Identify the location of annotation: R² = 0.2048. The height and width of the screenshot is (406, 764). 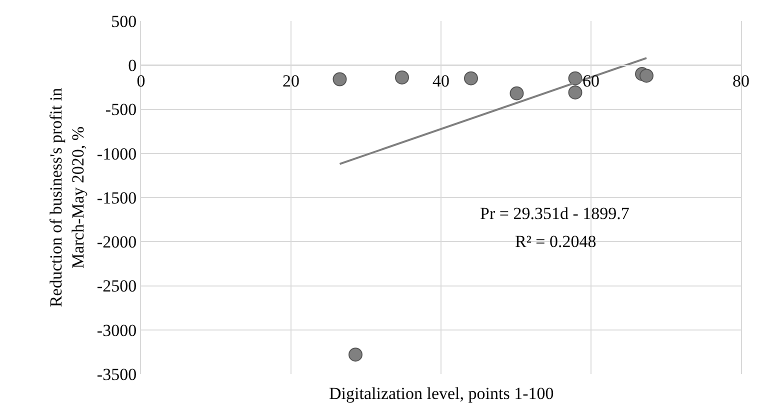
(555, 241).